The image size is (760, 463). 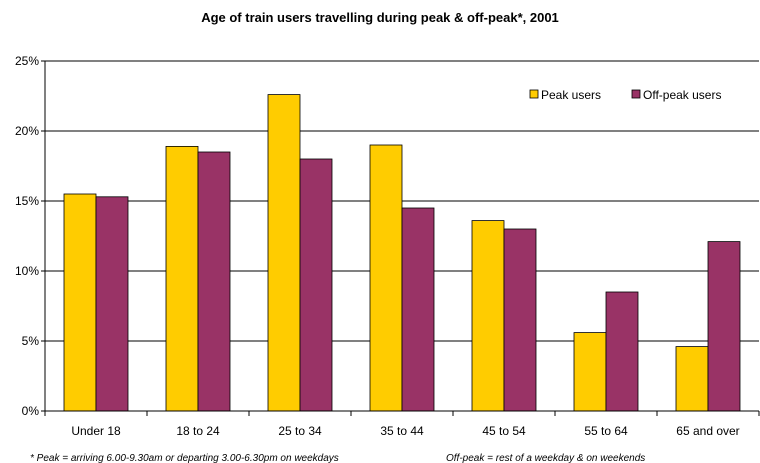 What do you see at coordinates (96, 431) in the screenshot?
I see `x-tick-label: Under 18` at bounding box center [96, 431].